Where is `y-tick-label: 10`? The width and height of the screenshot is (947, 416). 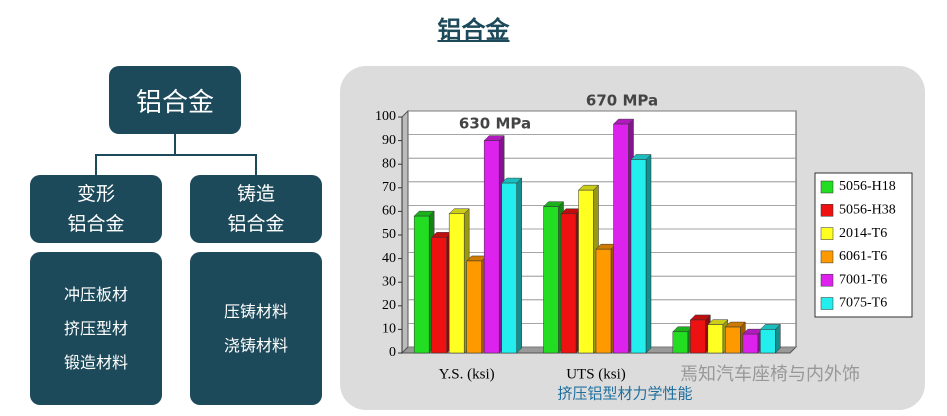 y-tick-label: 10 is located at coordinates (389, 329).